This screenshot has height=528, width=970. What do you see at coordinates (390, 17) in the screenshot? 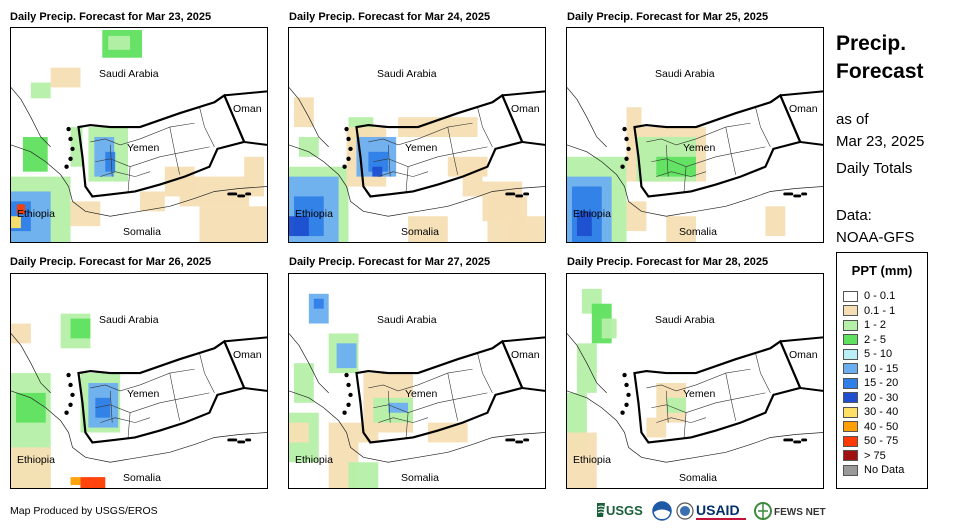
I see `panel-title-2: Daily Precip. Forecast for Mar 24, 2025` at bounding box center [390, 17].